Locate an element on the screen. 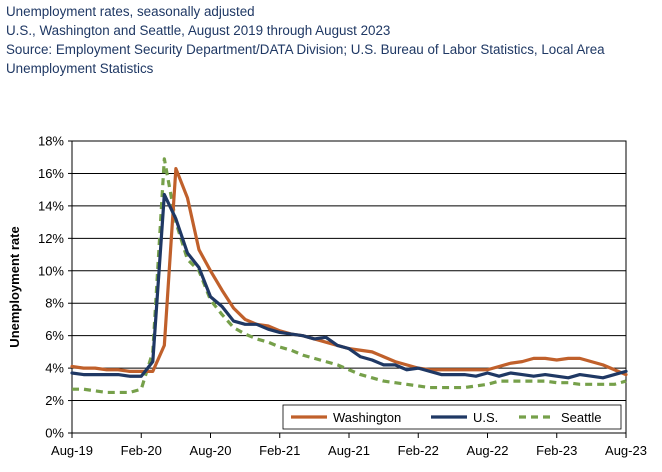  x-tick-label: Feb-23 is located at coordinates (556, 450).